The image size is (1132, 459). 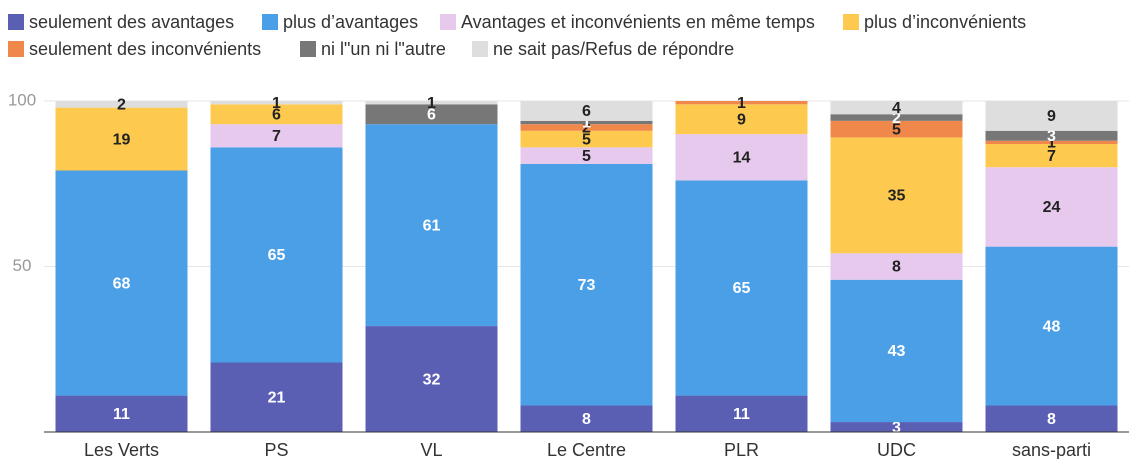 I want to click on y-tick-label: 50, so click(x=22, y=265).